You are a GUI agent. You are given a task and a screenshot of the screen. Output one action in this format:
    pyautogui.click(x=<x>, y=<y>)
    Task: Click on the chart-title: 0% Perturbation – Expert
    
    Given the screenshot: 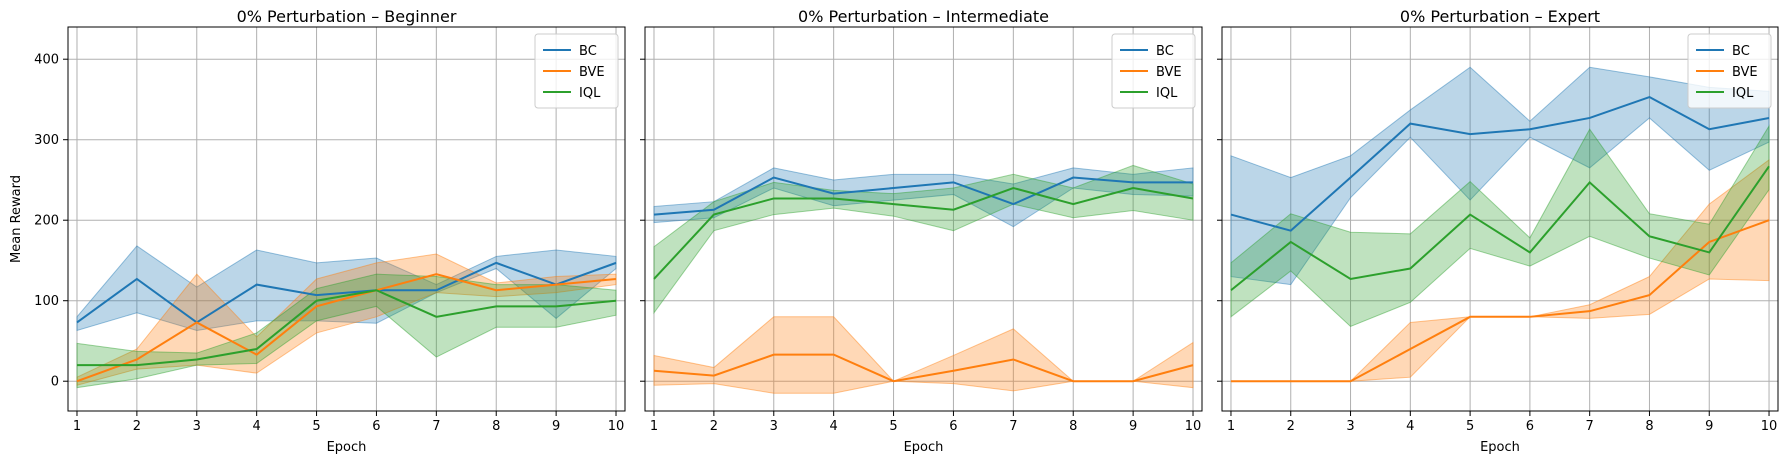 What is the action you would take?
    pyautogui.click(x=1500, y=16)
    